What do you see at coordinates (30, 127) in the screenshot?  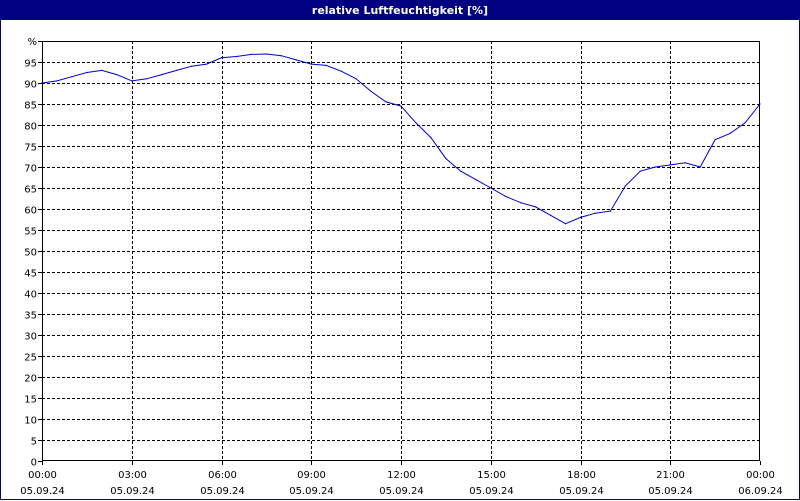 I see `y-tick-label: 80` at bounding box center [30, 127].